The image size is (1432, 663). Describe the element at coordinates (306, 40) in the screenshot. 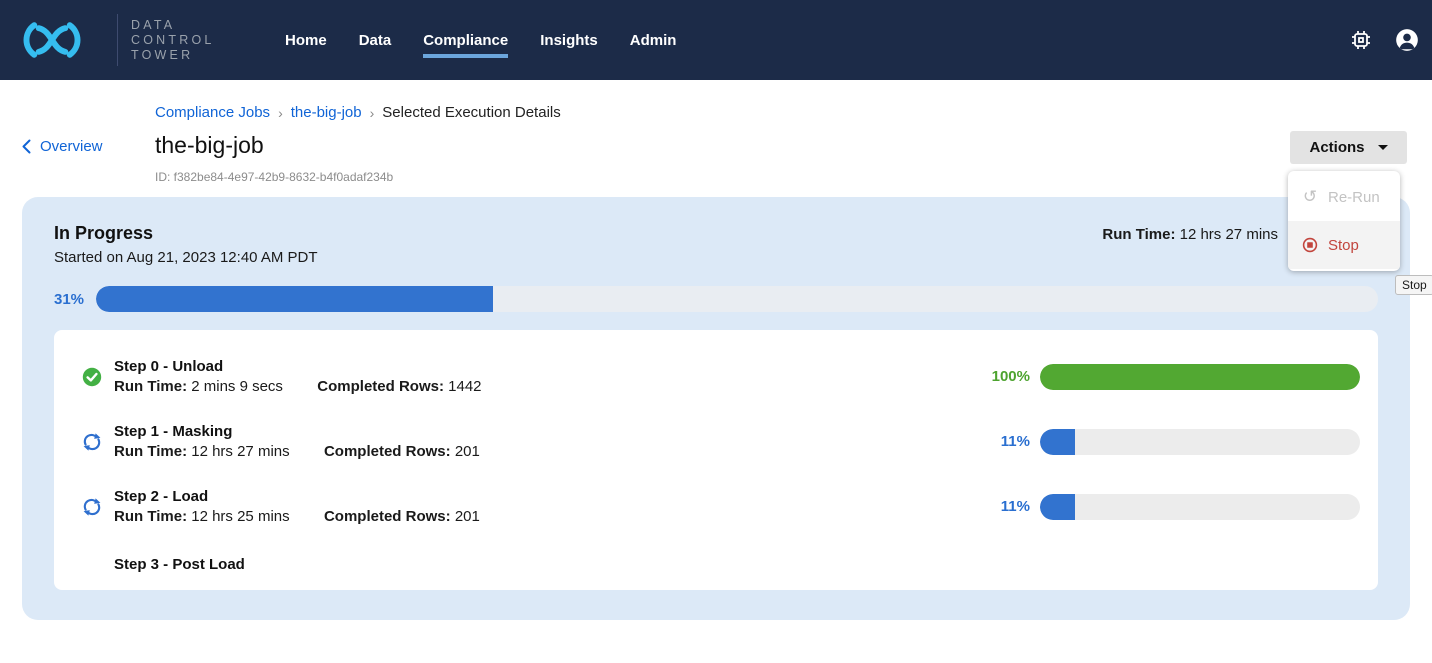

I see `nav-item-home: Home` at that location.